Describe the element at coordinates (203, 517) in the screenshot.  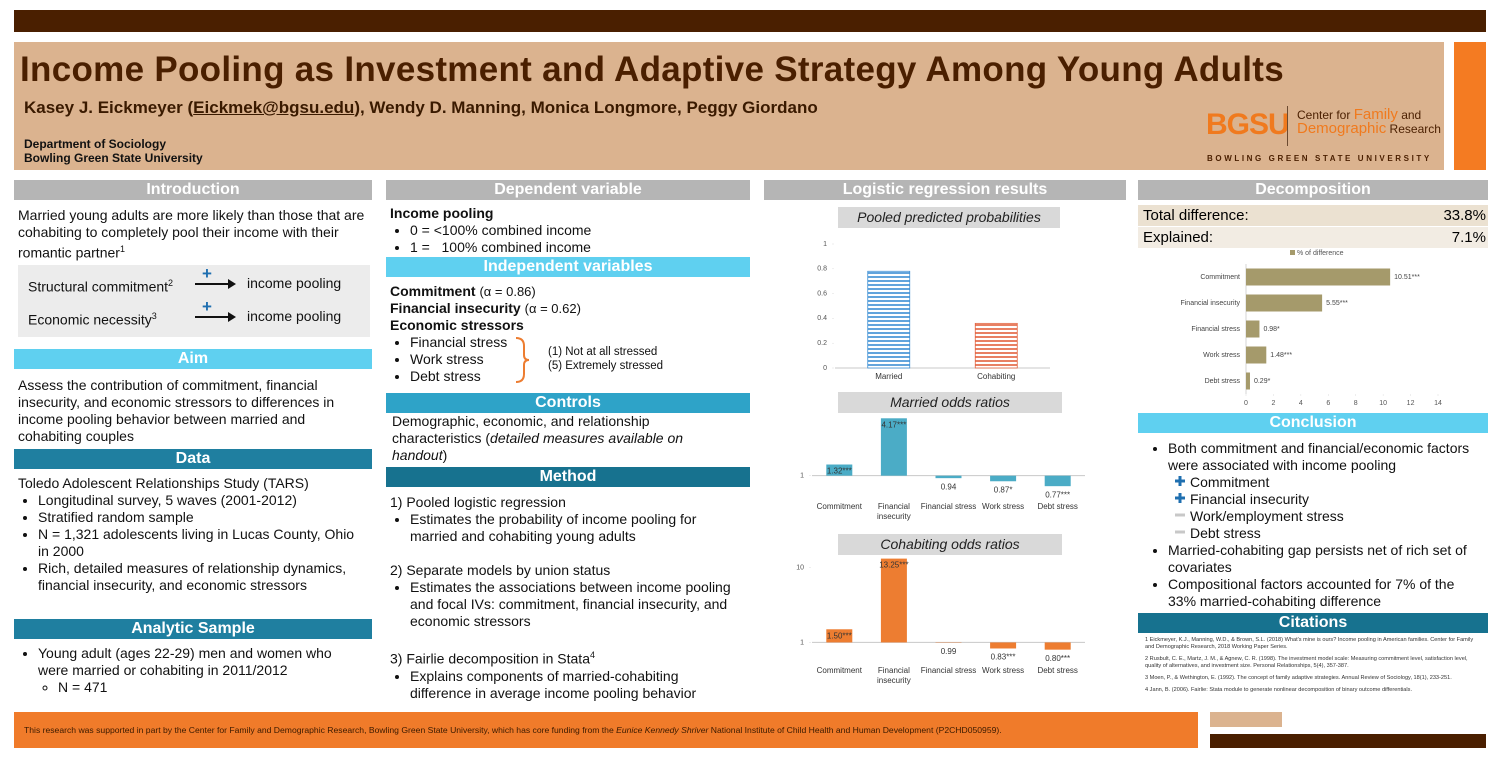
I see `bullet: Stratified random sample` at that location.